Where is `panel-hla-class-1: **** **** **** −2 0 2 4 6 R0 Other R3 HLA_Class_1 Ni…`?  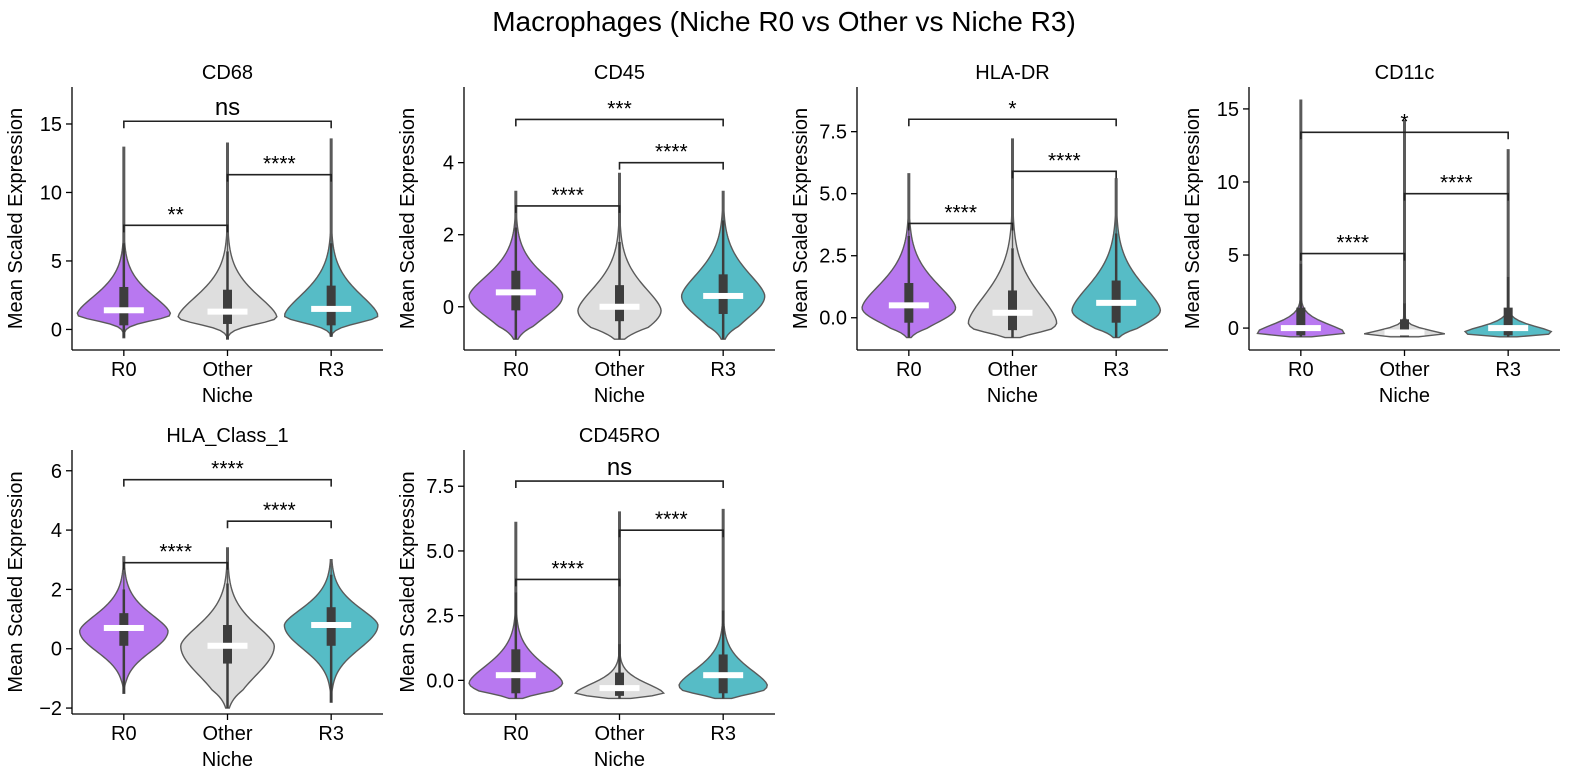 panel-hla-class-1: **** **** **** −2 0 2 4 6 R0 Other R3 HLA_Class_1 Ni… is located at coordinates (194, 598).